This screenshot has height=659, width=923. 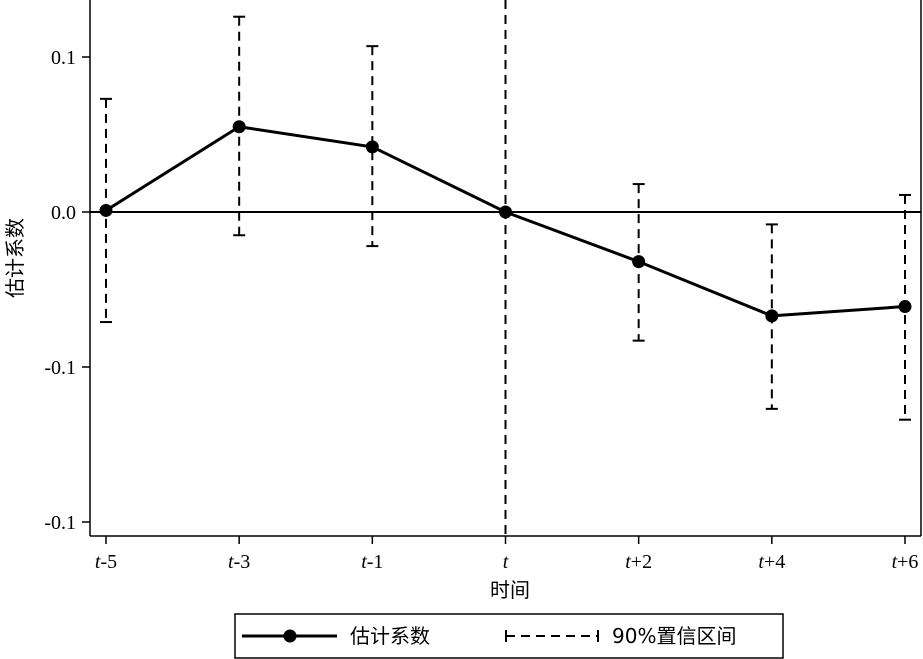 I want to click on y-axis-title: 估计系数, so click(x=15, y=258).